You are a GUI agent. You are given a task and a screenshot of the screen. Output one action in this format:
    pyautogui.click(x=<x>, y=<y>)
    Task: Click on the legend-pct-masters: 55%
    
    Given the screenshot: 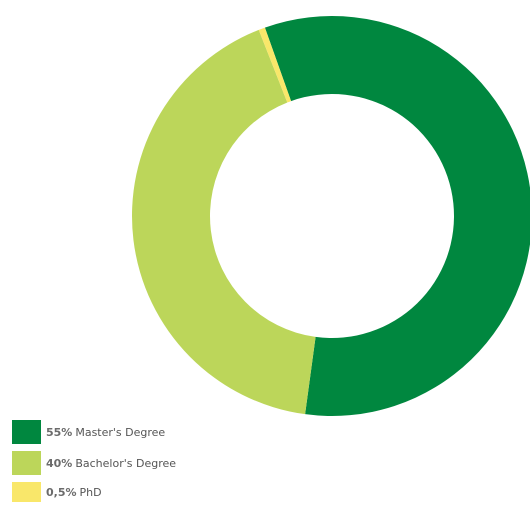 What is the action you would take?
    pyautogui.click(x=59, y=432)
    